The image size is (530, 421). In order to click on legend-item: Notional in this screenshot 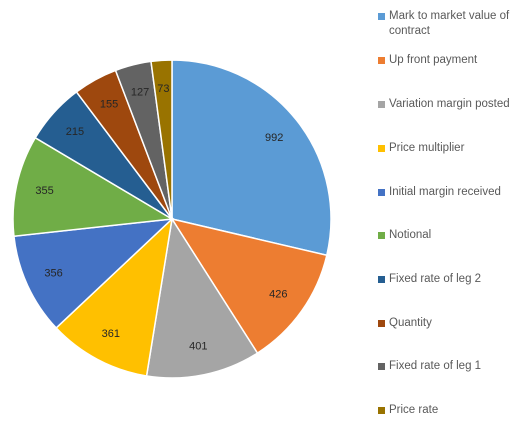, I will do `click(453, 235)`.